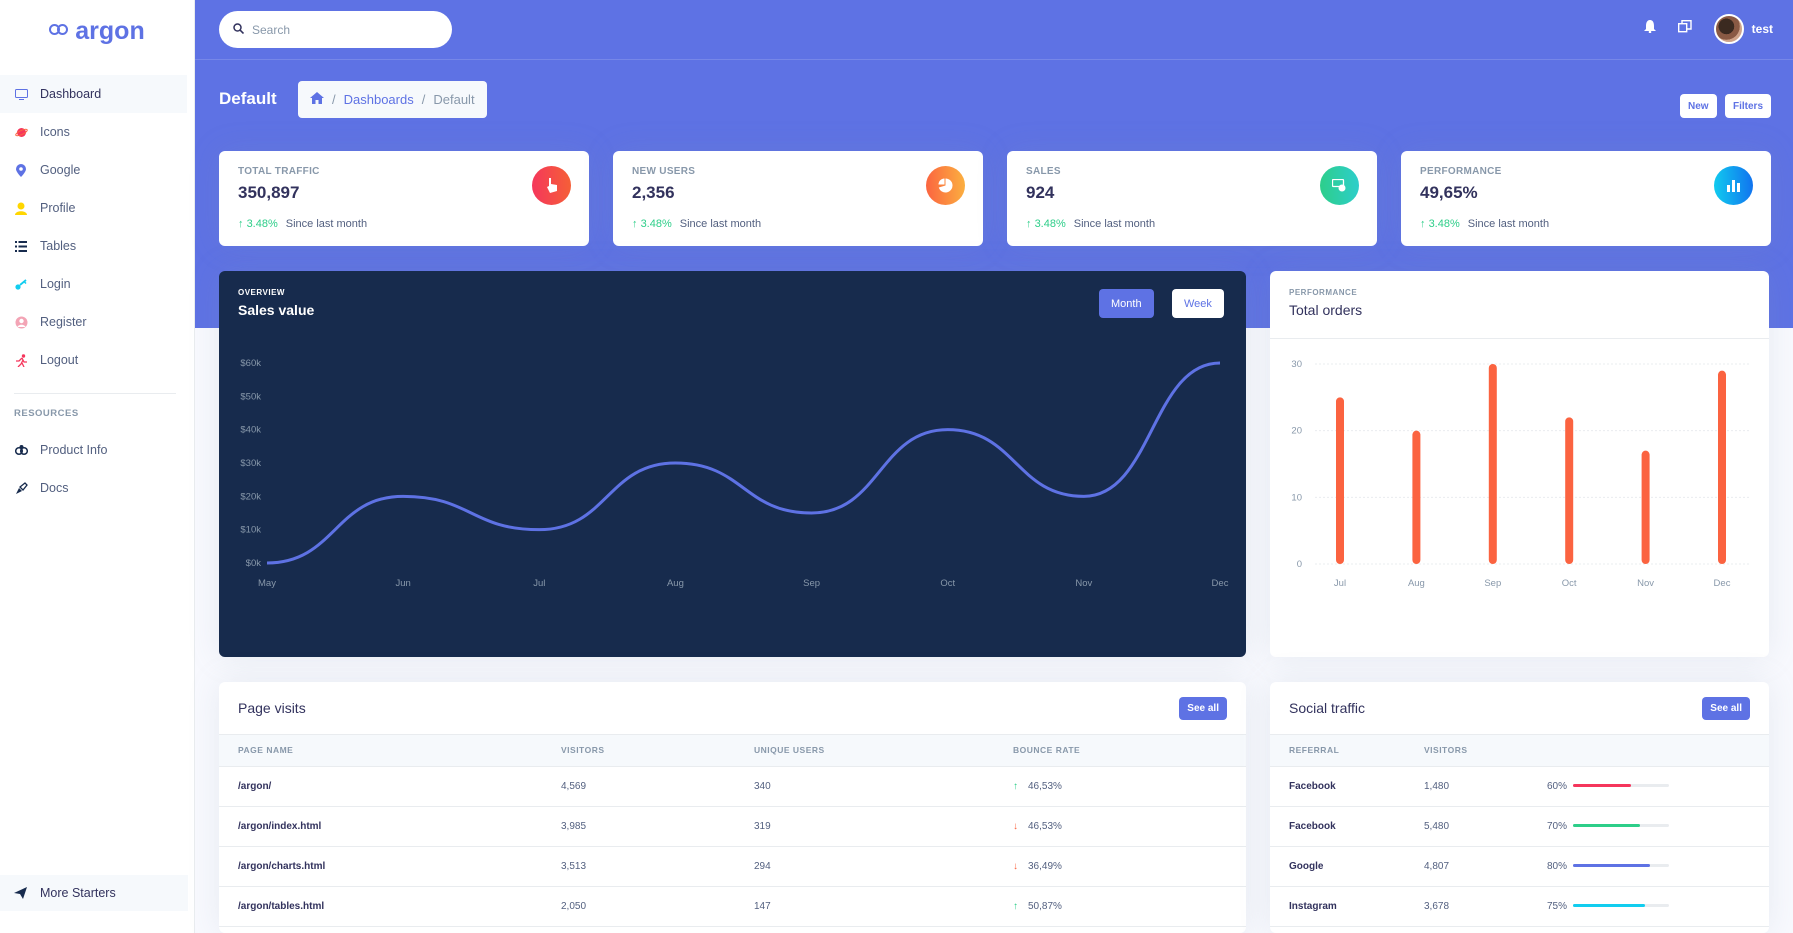  What do you see at coordinates (378, 99) in the screenshot?
I see `breadcrumb-dashboards: Dashboards` at bounding box center [378, 99].